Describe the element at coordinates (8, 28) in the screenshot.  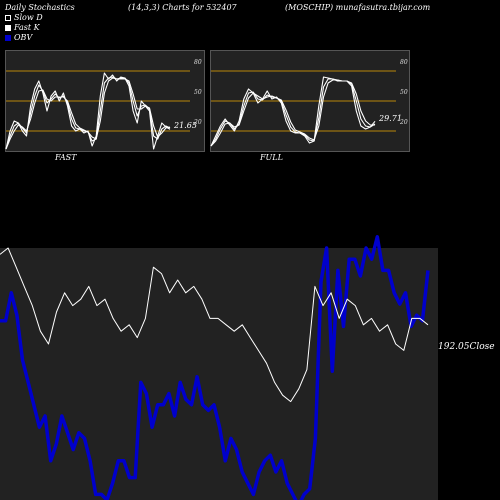
I see `legend-fast-k-swatch` at that location.